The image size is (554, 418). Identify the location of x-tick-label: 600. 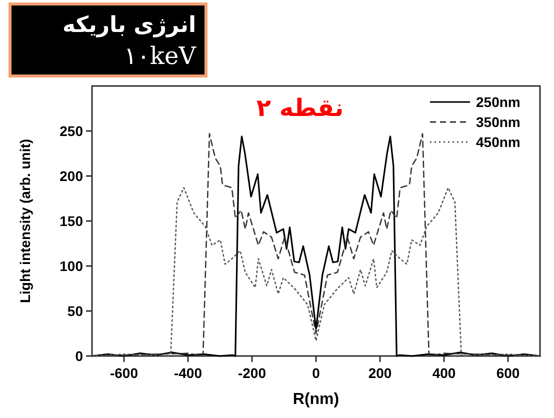
(508, 373).